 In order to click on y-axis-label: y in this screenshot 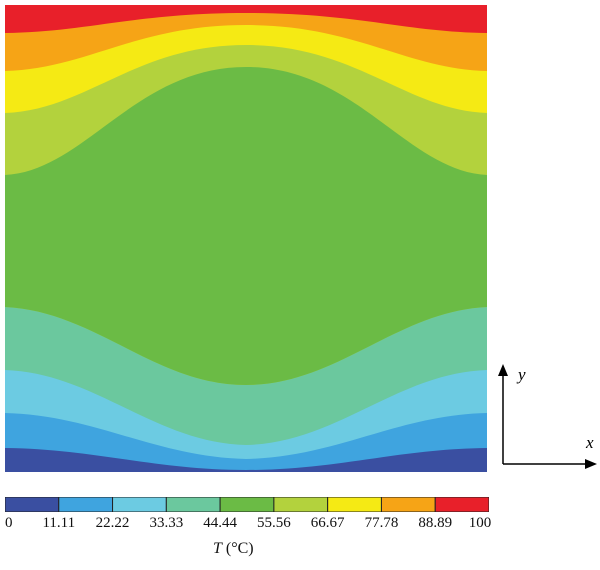, I will do `click(521, 374)`.